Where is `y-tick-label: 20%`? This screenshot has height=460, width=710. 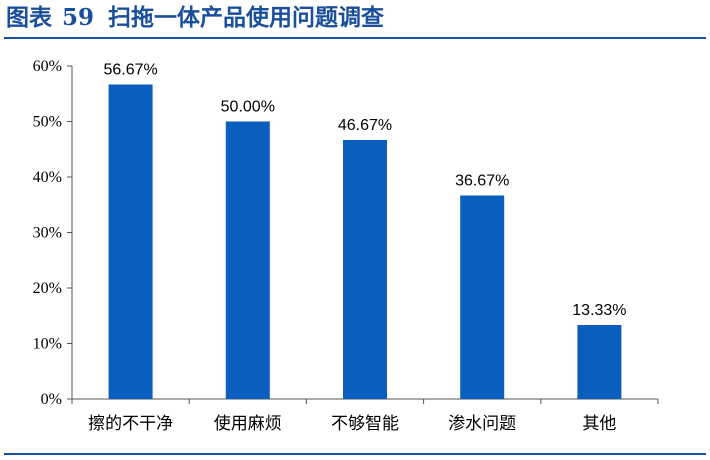
y-tick-label: 20% is located at coordinates (47, 288).